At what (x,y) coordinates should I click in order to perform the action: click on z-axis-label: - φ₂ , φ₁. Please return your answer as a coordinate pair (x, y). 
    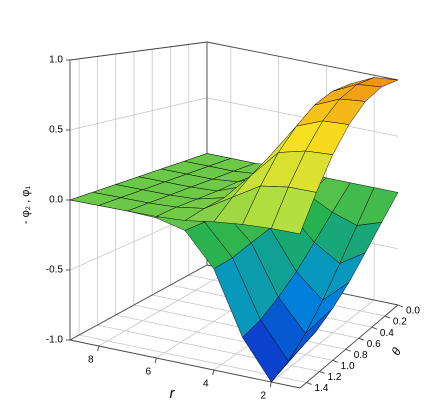
    Looking at the image, I should click on (26, 205).